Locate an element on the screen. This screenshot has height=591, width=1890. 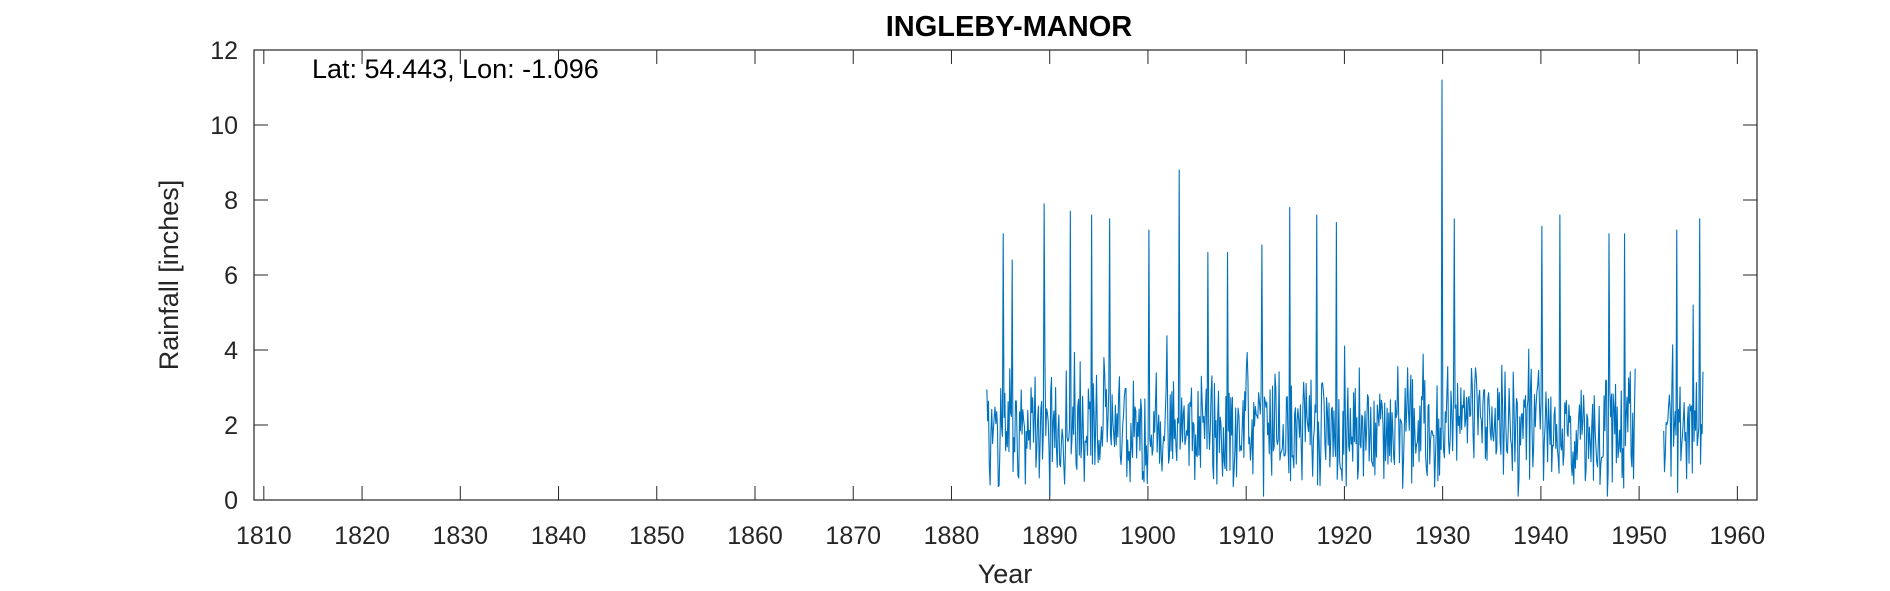
x-axis-label: Year is located at coordinates (1005, 574).